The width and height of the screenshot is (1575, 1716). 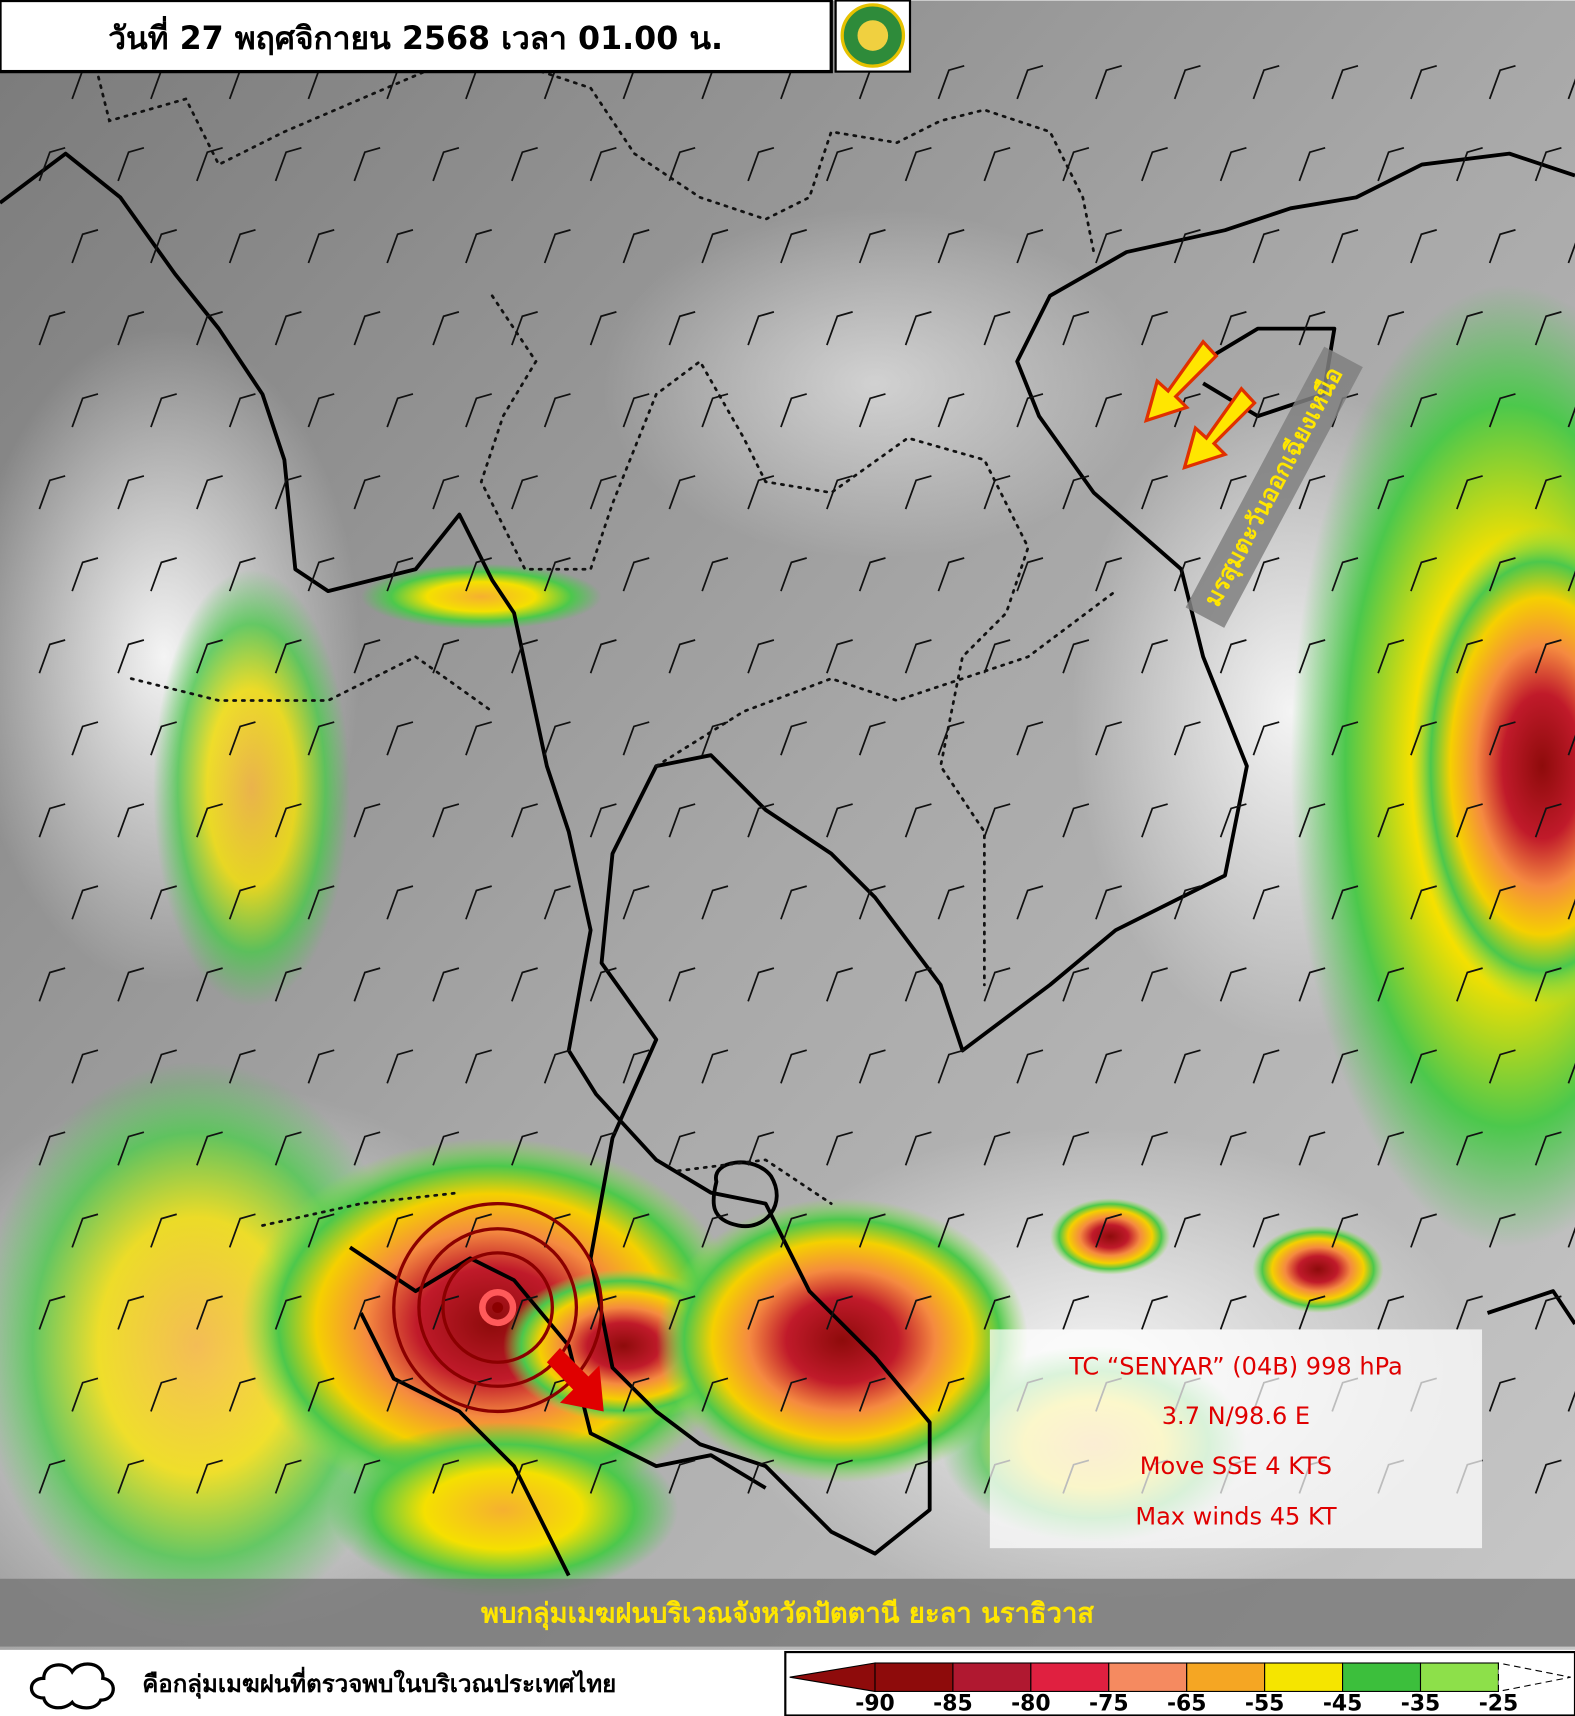 I want to click on cloud-legend-label: คือกลุ่มเมฆฝนที่ตรวจพบในบริเวณประเทศไทย, so click(x=379, y=1683).